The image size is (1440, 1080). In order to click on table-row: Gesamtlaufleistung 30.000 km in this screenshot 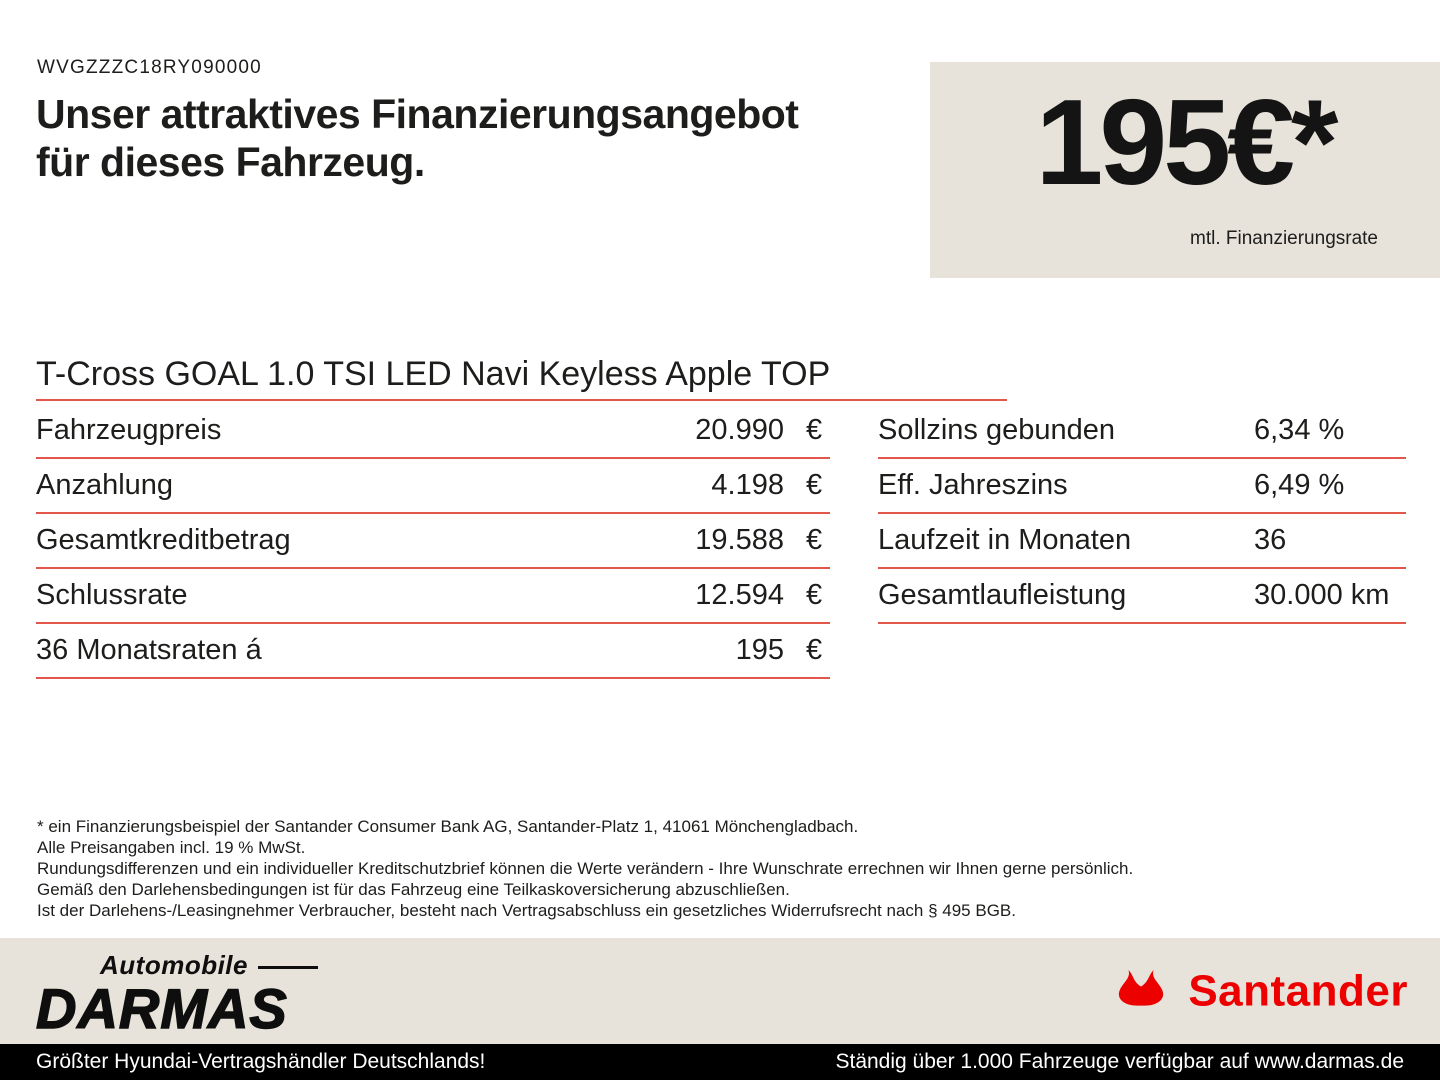, I will do `click(1142, 596)`.